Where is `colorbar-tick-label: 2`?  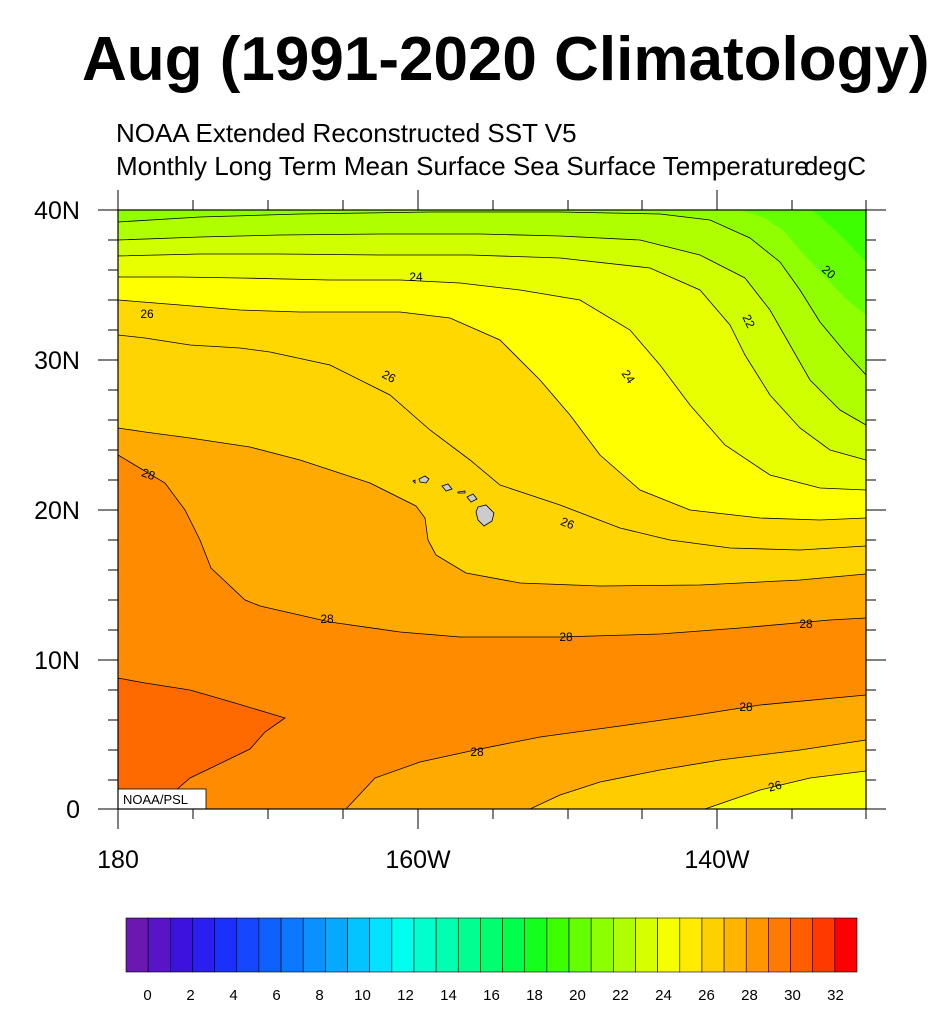 colorbar-tick-label: 2 is located at coordinates (190, 995).